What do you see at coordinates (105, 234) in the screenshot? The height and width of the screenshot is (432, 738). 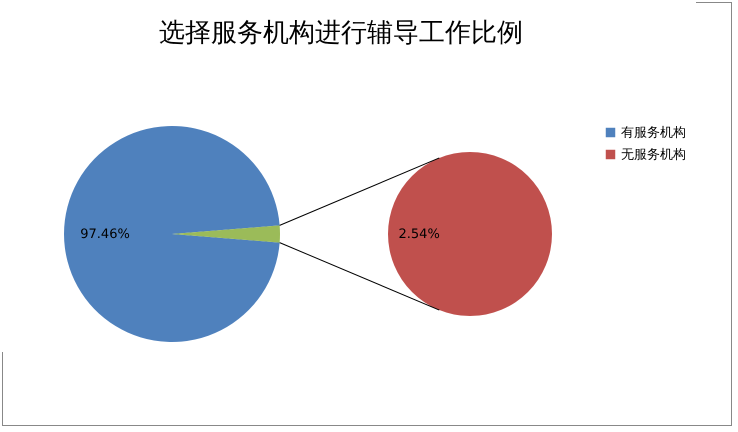 I see `data-label: 97.46%` at bounding box center [105, 234].